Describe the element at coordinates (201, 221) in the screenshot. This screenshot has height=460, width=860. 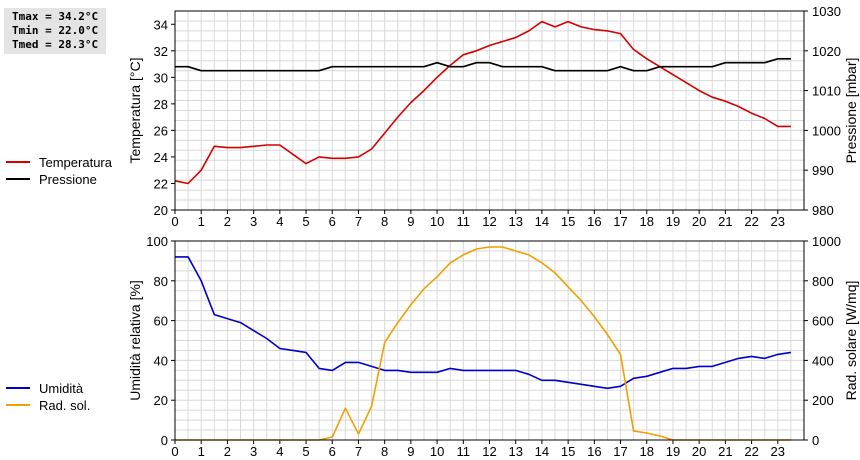
I see `chart1-x-tick-label: 1` at that location.